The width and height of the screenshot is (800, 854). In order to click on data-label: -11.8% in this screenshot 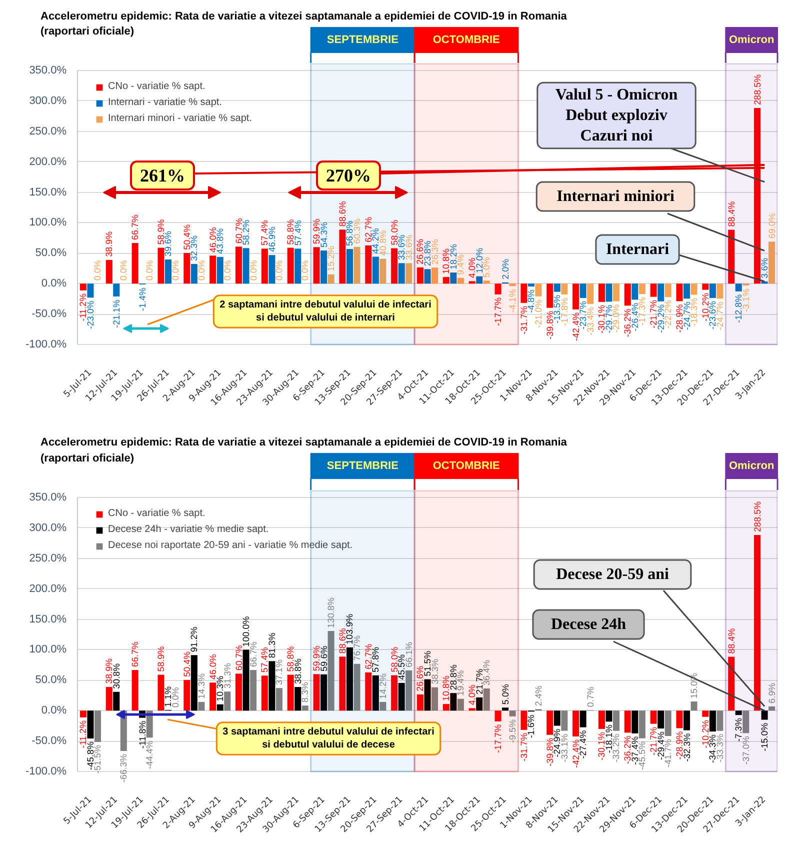, I will do `click(142, 734)`.